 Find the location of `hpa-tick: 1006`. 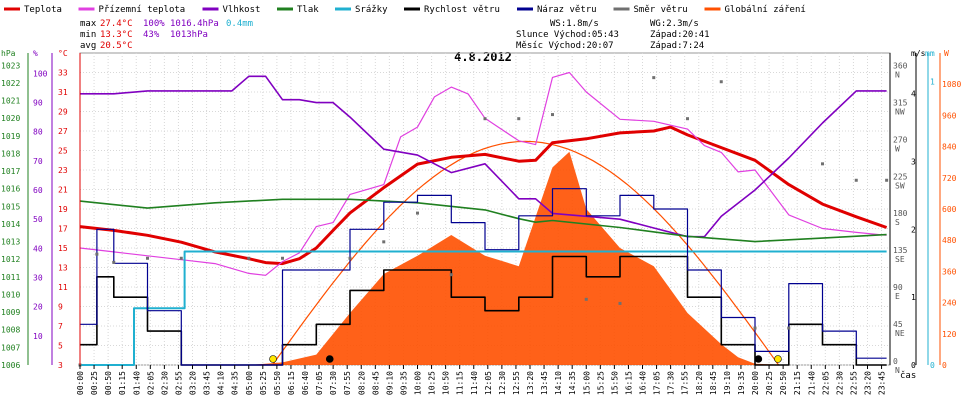

hpa-tick: 1006 is located at coordinates (10, 365).